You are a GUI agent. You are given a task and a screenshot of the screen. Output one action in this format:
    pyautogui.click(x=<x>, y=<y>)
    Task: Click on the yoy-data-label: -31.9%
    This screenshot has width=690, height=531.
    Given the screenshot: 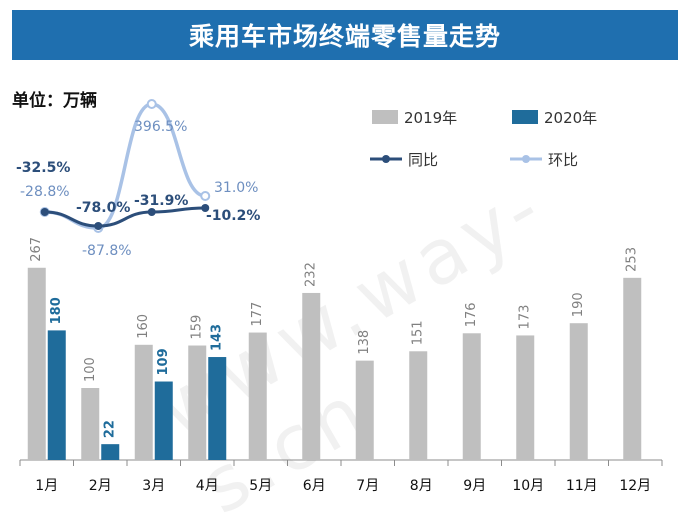 What is the action you would take?
    pyautogui.click(x=161, y=201)
    